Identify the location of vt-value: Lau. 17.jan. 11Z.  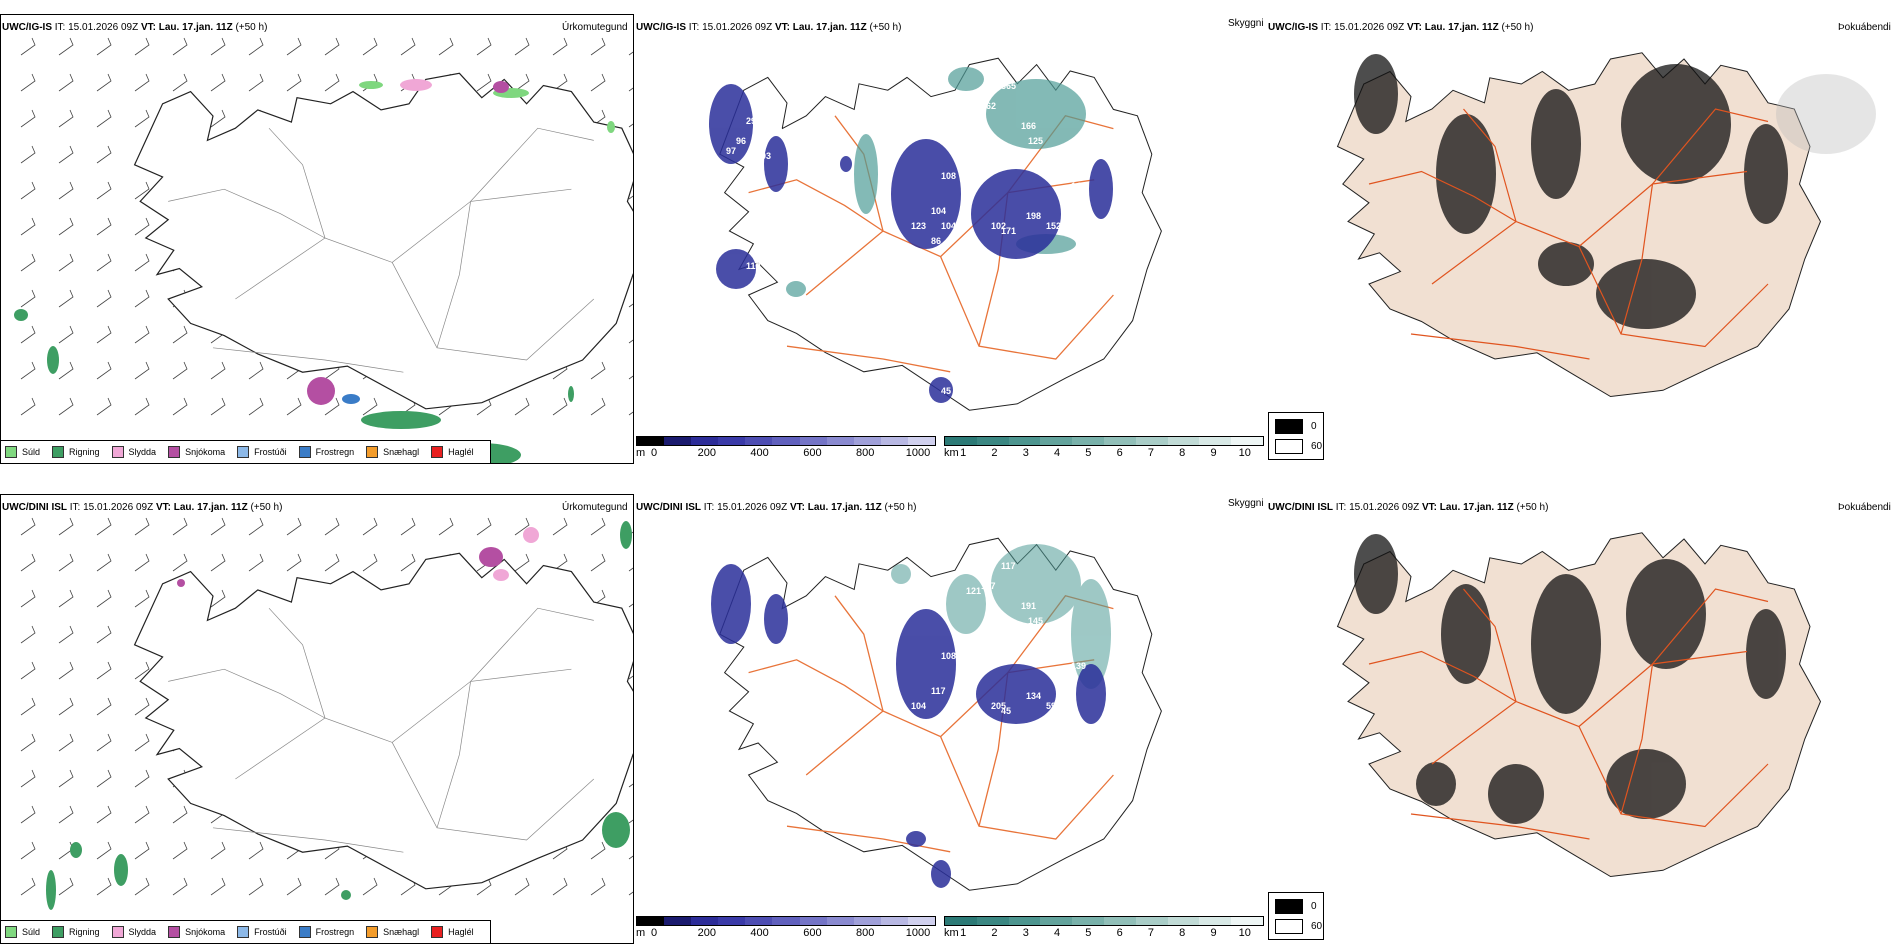
(195, 27).